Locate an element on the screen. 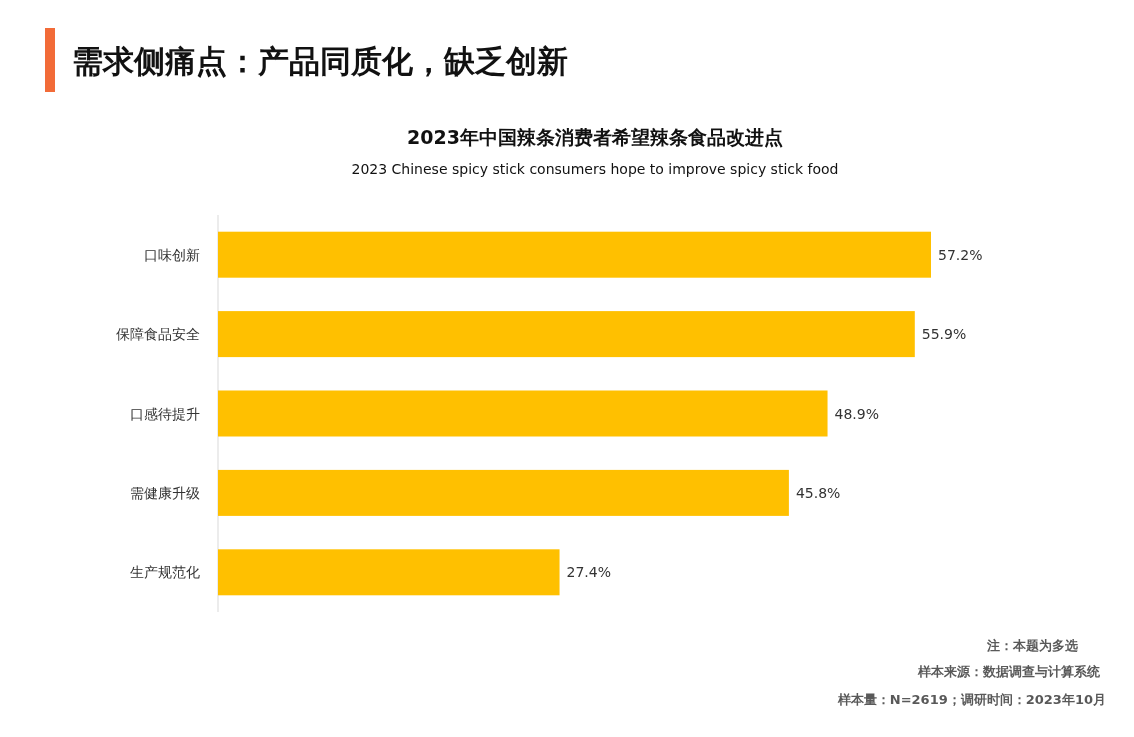 The width and height of the screenshot is (1134, 737). annotation: 需求侧痛点：产品同质化，缺乏创新 is located at coordinates (320, 61).